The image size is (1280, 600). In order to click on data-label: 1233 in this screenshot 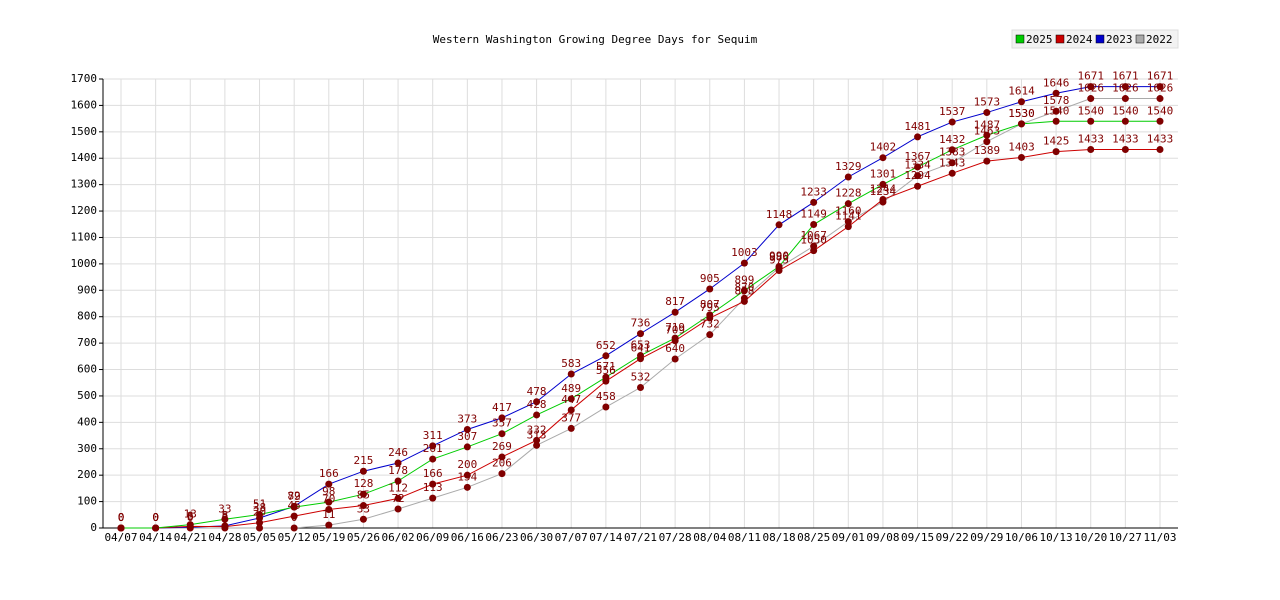, I will do `click(813, 191)`.